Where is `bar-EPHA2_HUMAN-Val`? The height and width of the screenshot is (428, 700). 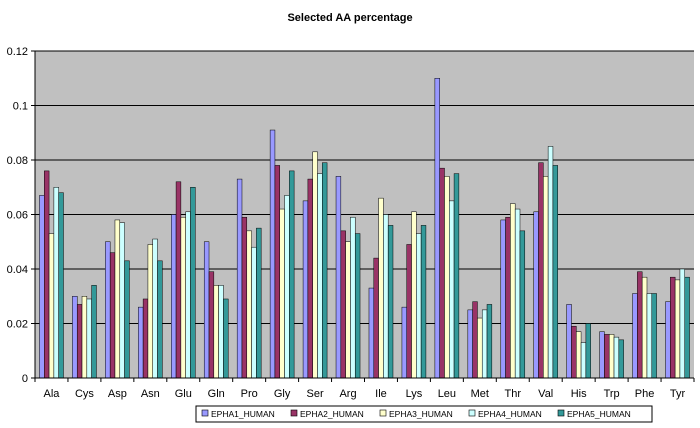 bar-EPHA2_HUMAN-Val is located at coordinates (541, 270).